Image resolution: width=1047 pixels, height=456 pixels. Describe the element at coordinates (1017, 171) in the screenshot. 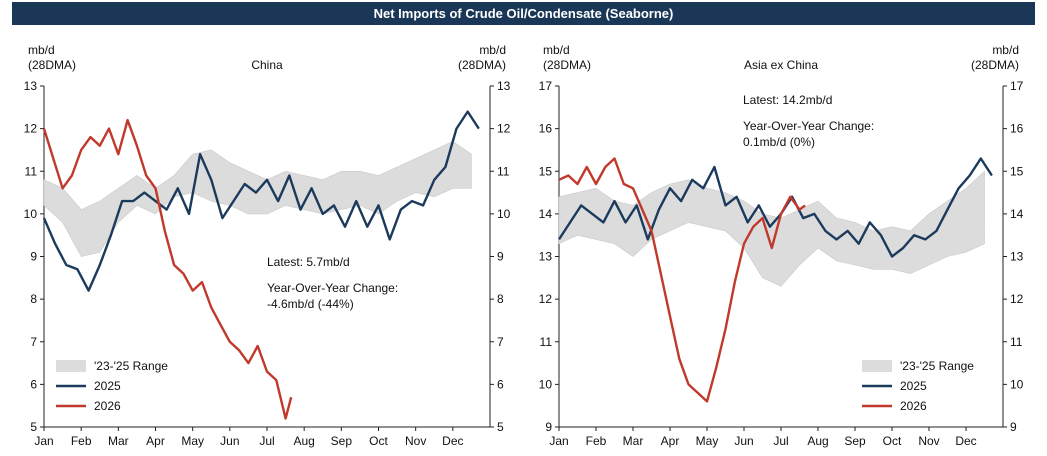

I see `y-tick-label-right: 15` at that location.